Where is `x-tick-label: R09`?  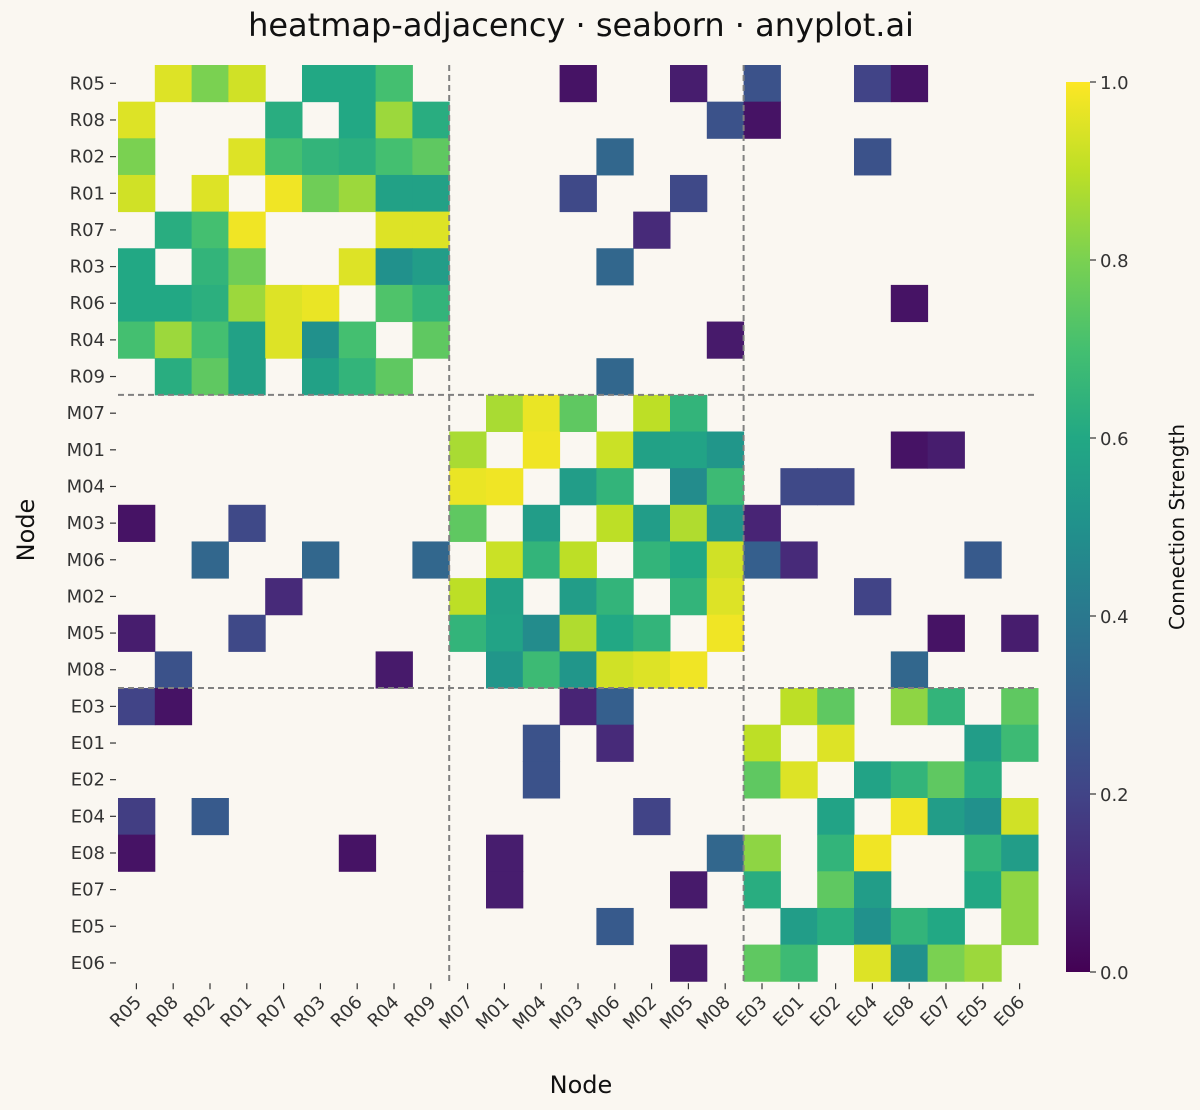 x-tick-label: R09 is located at coordinates (420, 1012).